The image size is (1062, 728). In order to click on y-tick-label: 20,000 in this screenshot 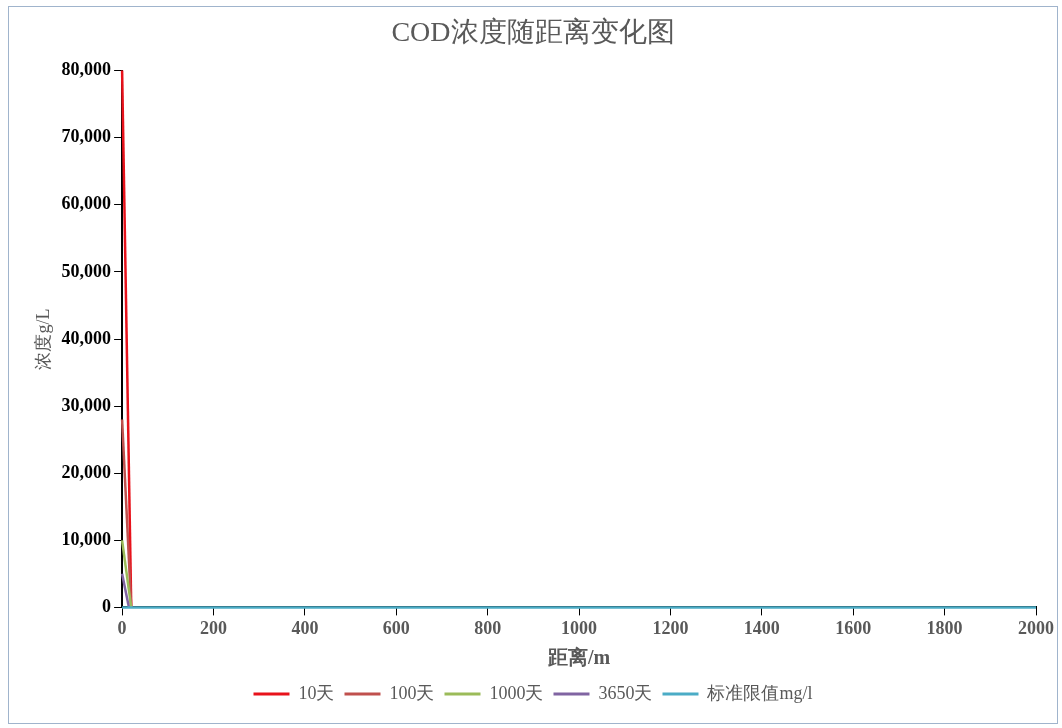, I will do `click(86, 471)`.